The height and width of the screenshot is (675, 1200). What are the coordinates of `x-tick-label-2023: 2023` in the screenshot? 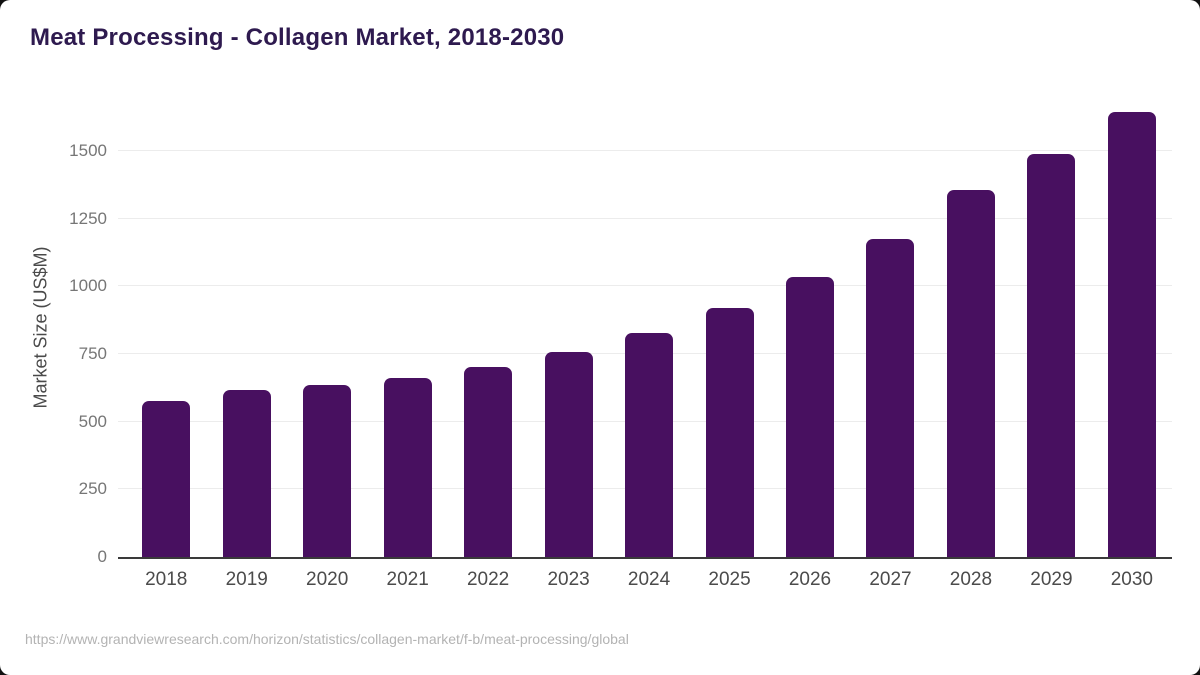 It's located at (568, 579).